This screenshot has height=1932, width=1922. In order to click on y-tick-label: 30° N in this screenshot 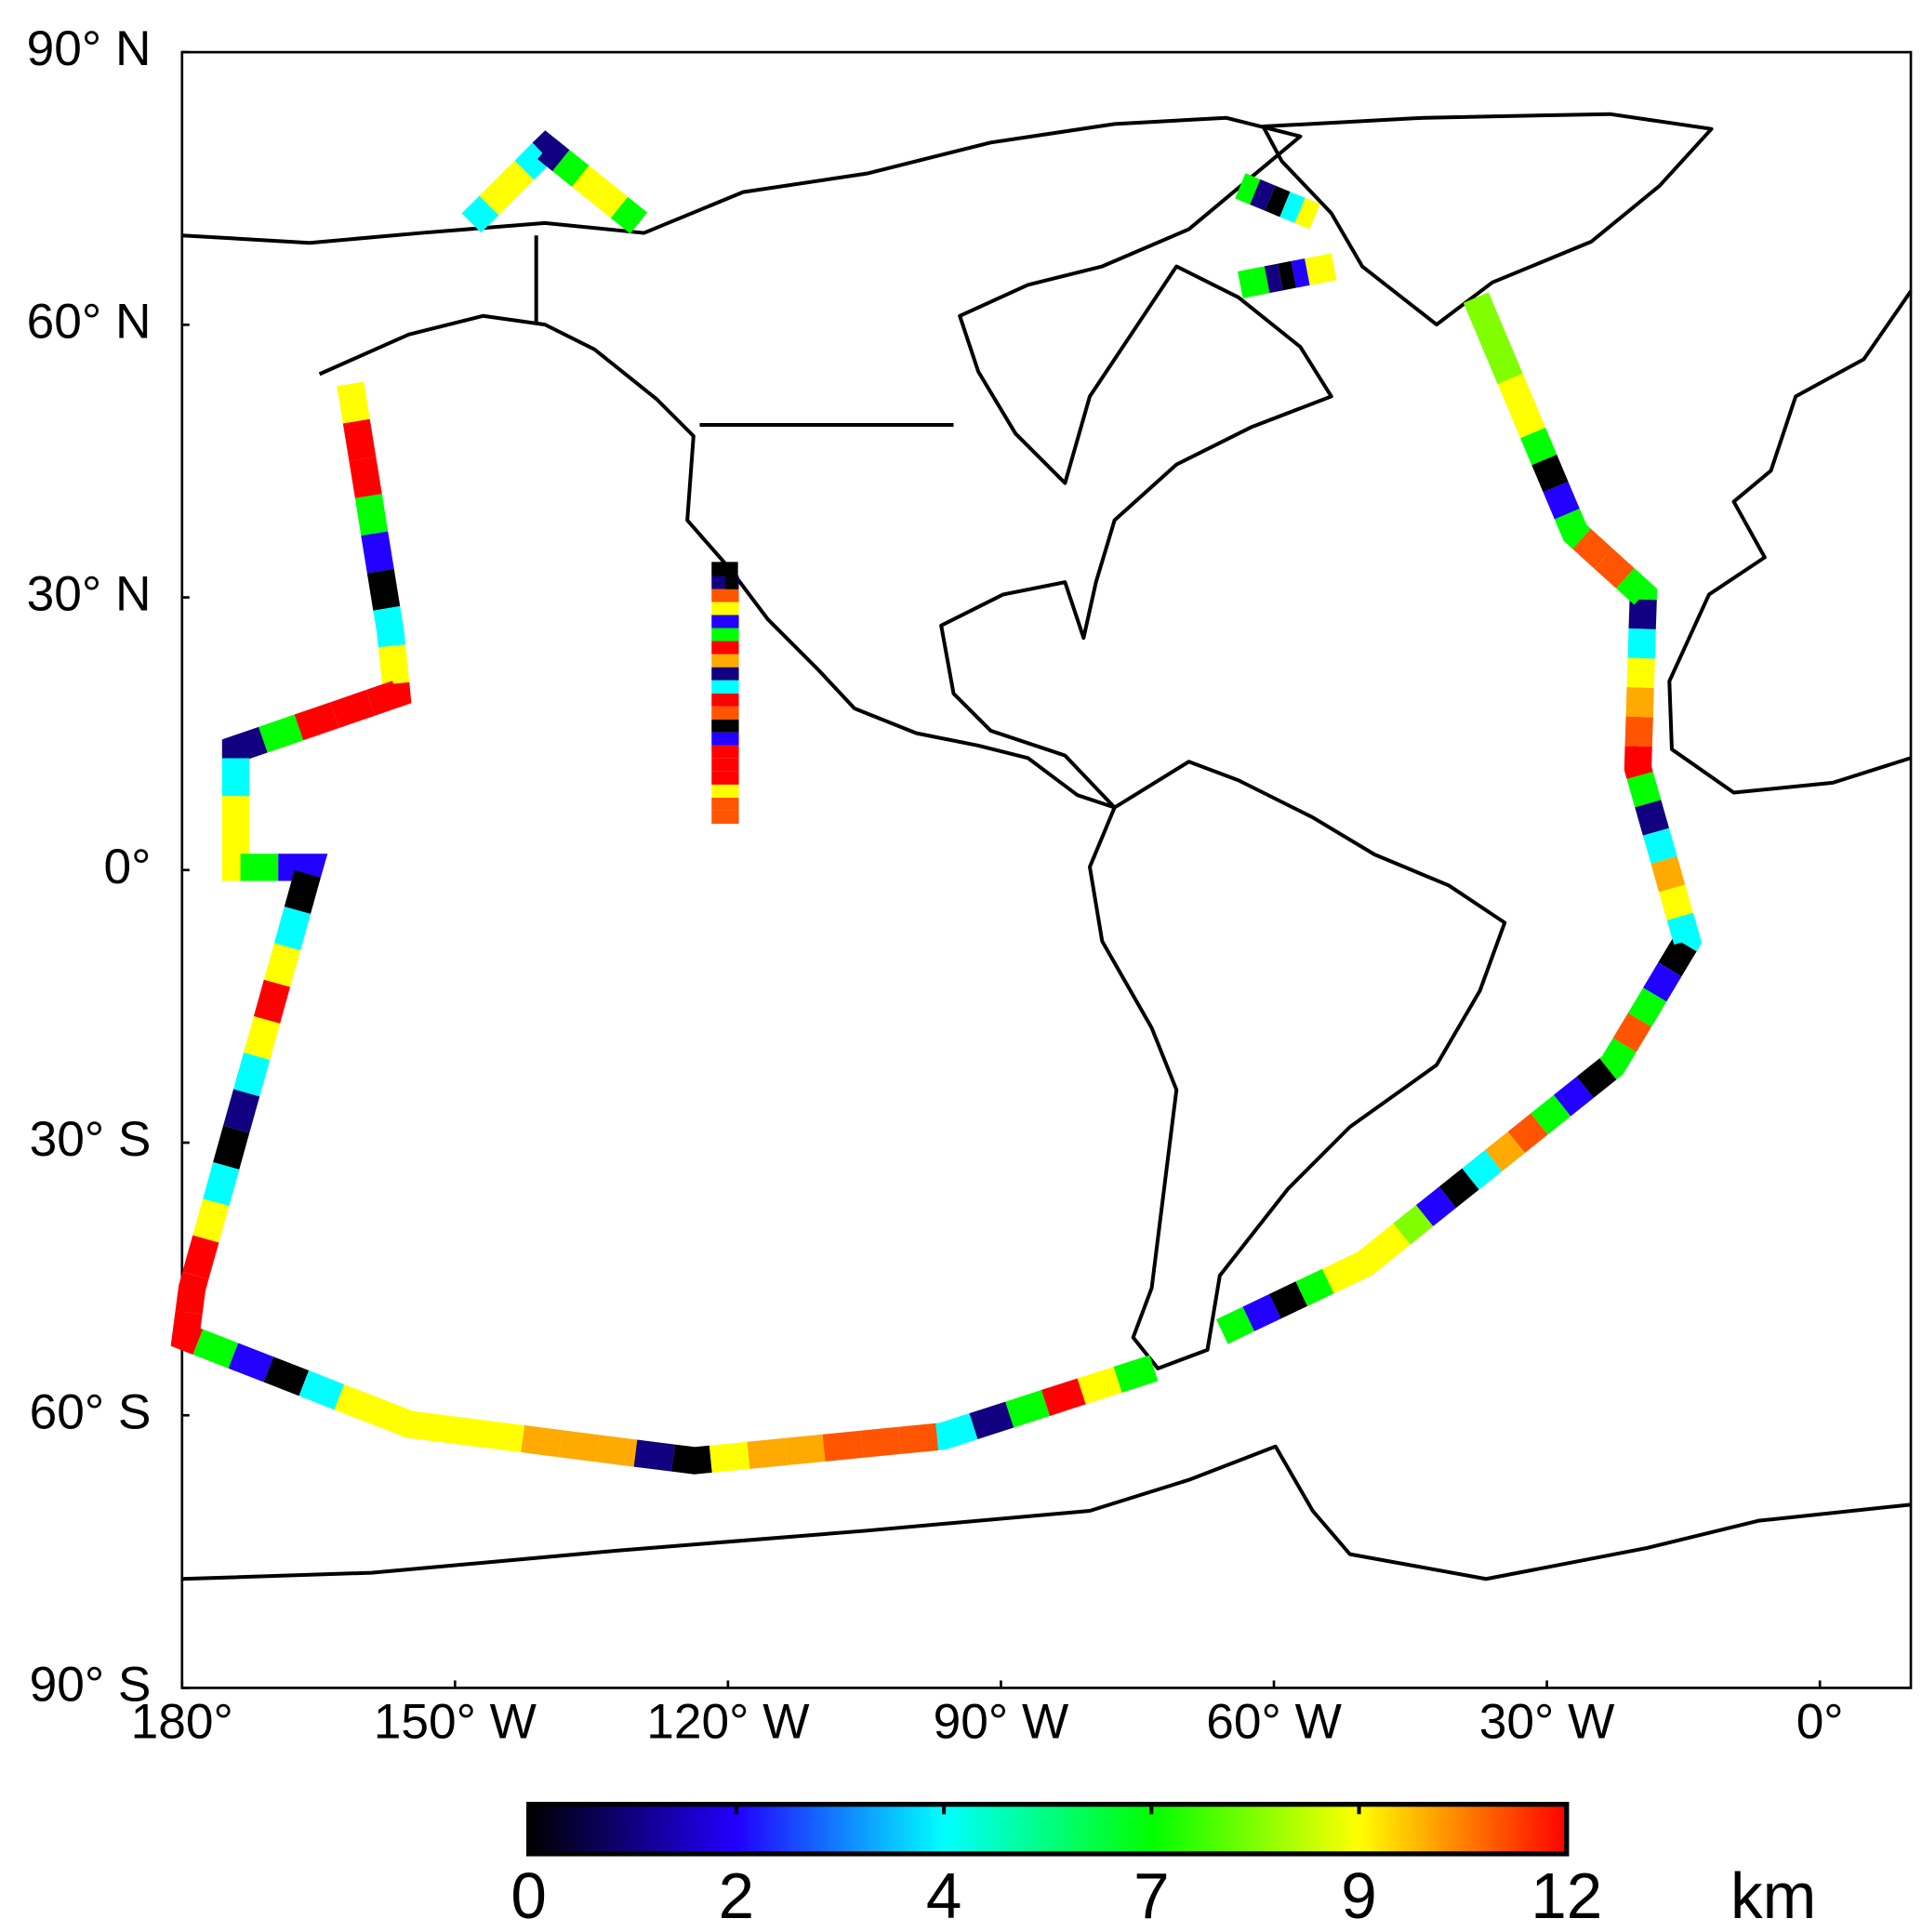, I will do `click(89, 594)`.